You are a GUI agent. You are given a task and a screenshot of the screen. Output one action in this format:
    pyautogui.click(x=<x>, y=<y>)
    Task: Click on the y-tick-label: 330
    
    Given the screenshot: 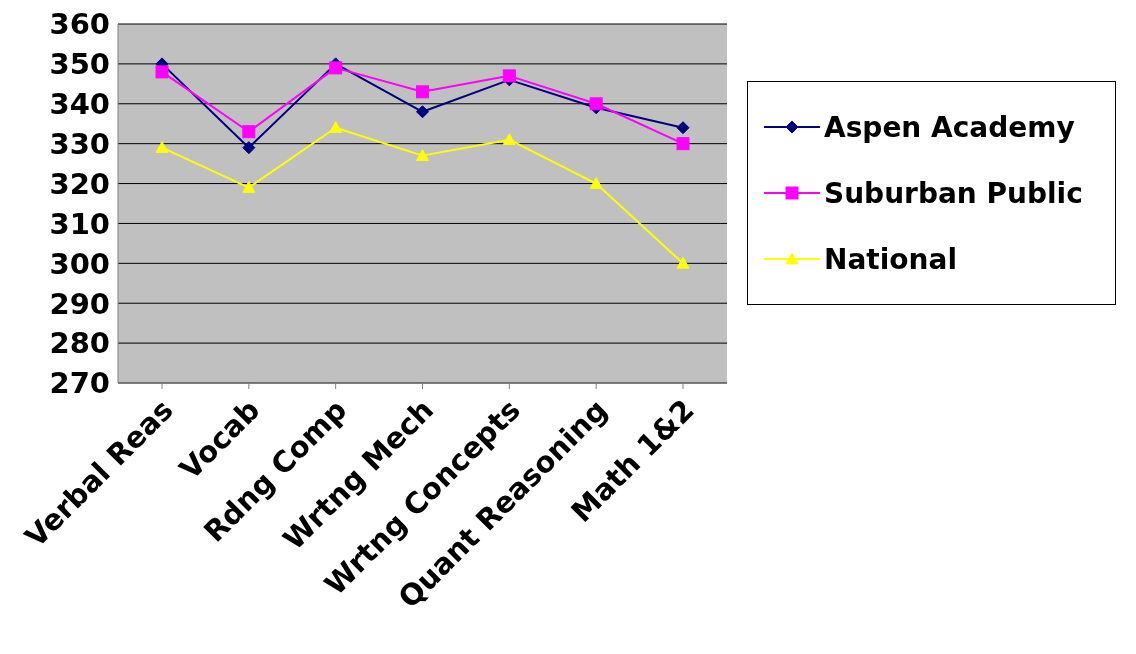 What is the action you would take?
    pyautogui.click(x=79, y=143)
    